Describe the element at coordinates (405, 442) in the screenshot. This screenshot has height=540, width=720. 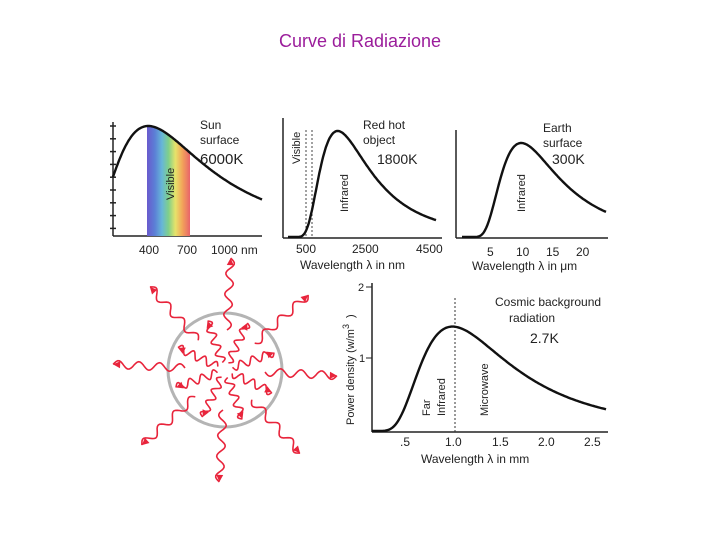
I see `cmb-x-tick: .5` at that location.